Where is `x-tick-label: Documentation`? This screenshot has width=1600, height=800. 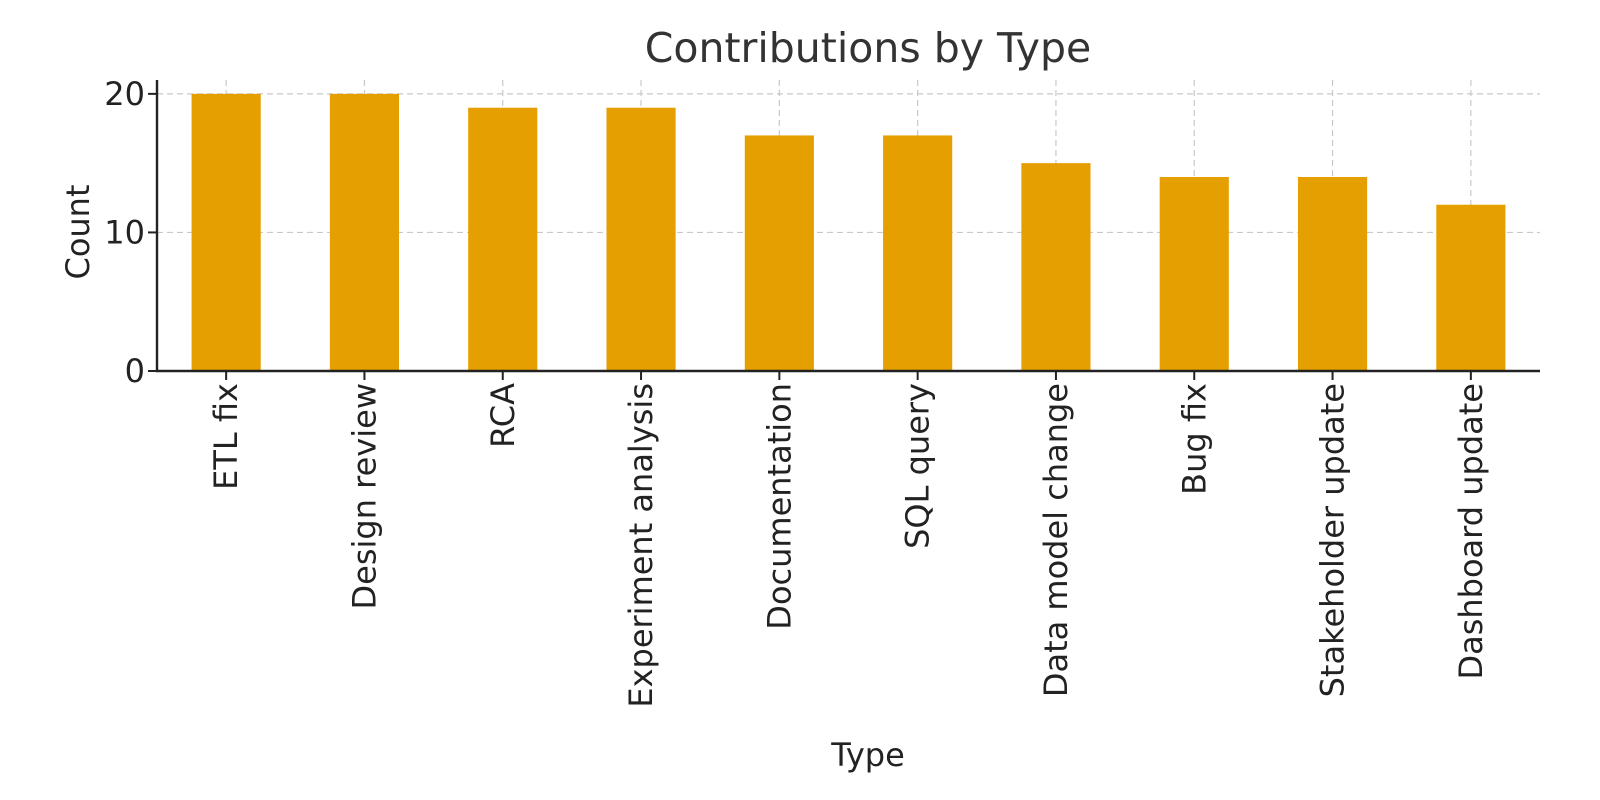 x-tick-label: Documentation is located at coordinates (779, 506).